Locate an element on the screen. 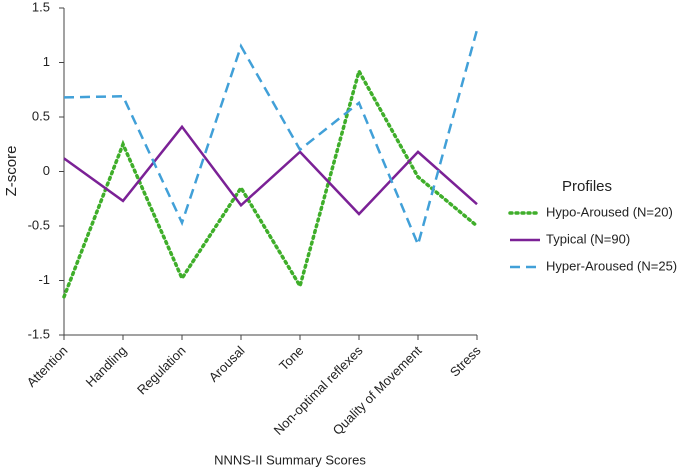 The image size is (685, 471). y-tick-label: 0.5 is located at coordinates (41, 115).